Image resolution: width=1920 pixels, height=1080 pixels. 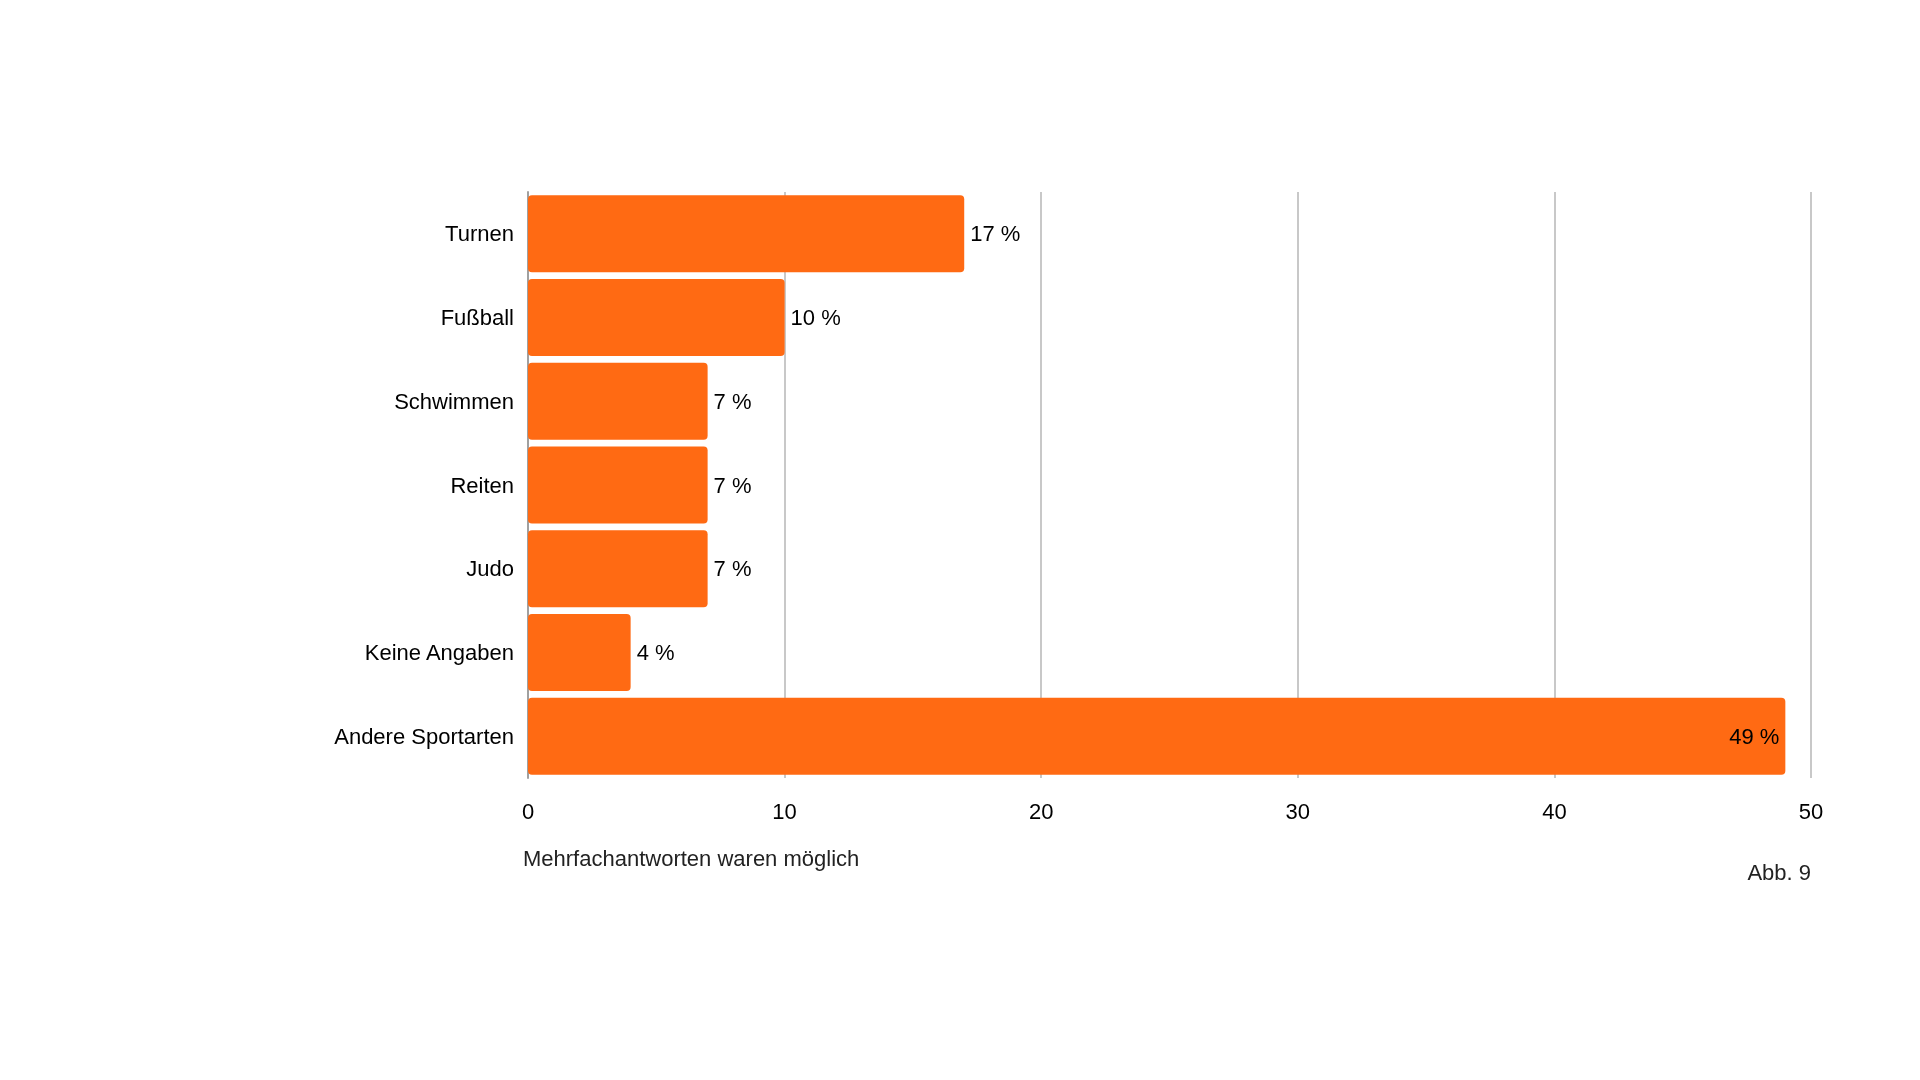 I want to click on y-tick-label: Fußball, so click(x=477, y=318).